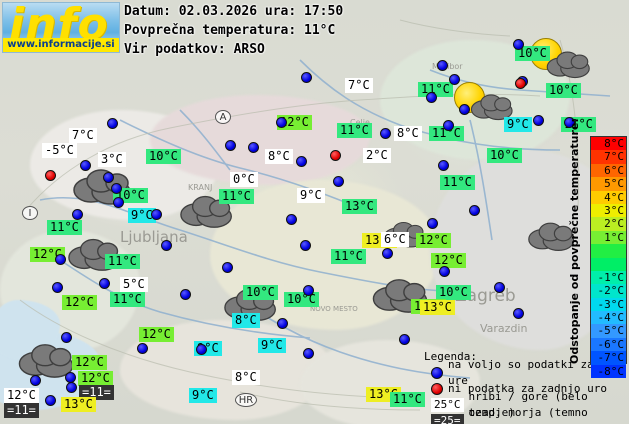  What do you see at coordinates (608, 237) in the screenshot?
I see `color-scale-cell: 1°C` at bounding box center [608, 237].